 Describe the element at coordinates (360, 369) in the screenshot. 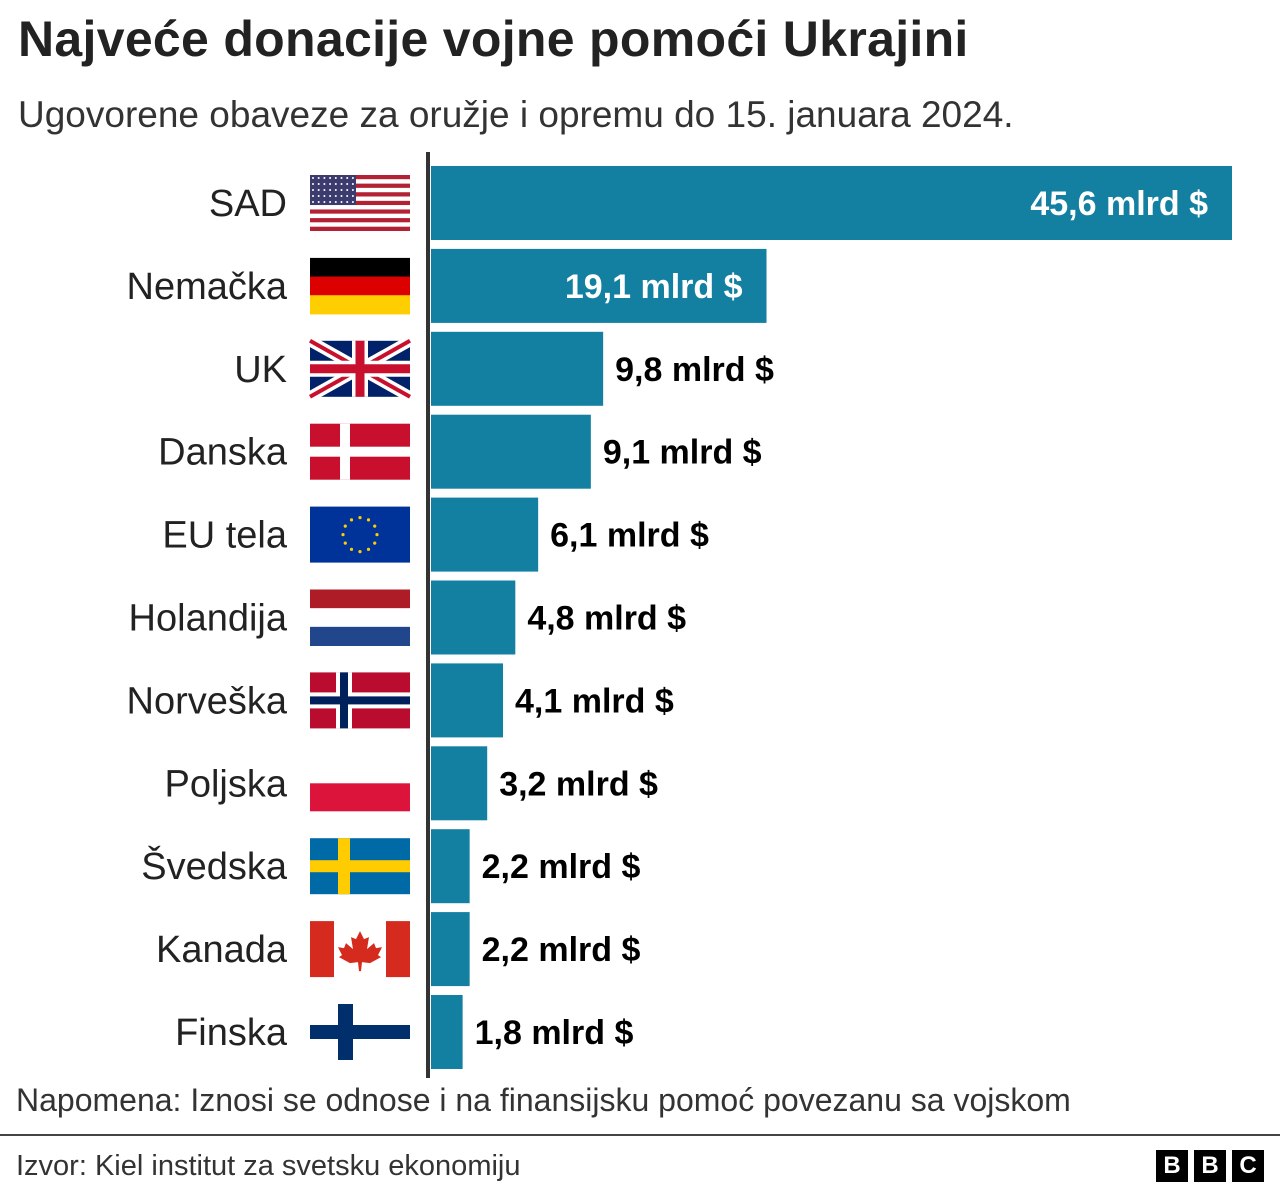

I see `uk-flag-icon` at that location.